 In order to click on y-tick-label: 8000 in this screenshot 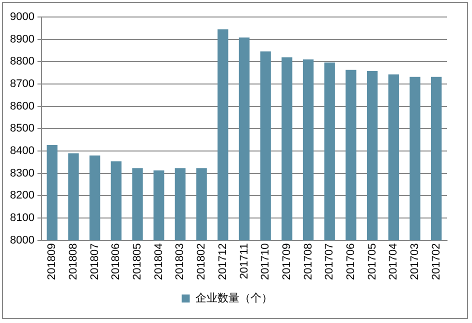, I will do `click(22, 240)`.